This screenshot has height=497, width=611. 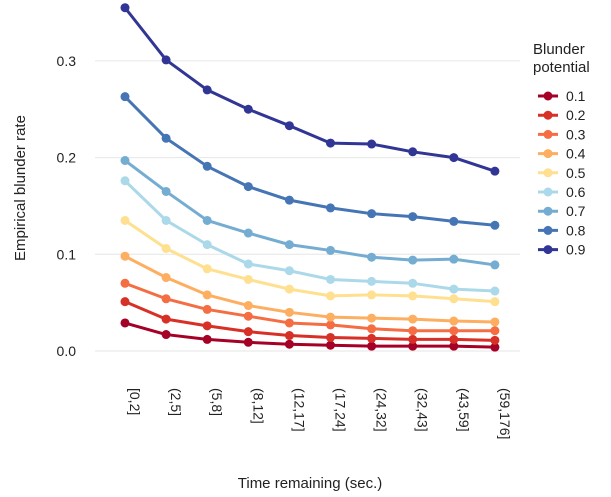 What do you see at coordinates (561, 67) in the screenshot?
I see `legend-title-line-2: potential` at bounding box center [561, 67].